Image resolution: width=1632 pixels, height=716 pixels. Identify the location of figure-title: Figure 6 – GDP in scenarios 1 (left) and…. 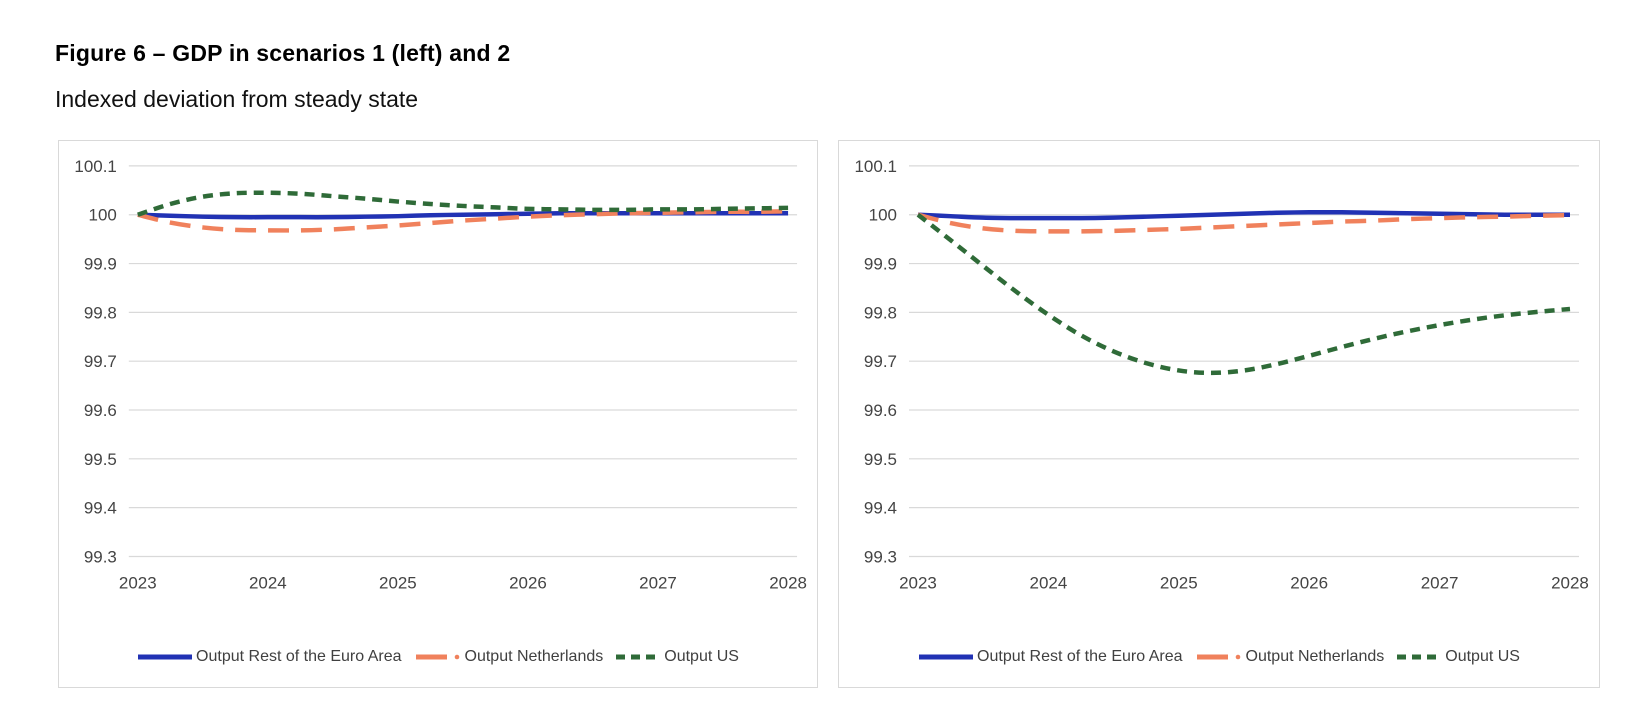
(283, 53).